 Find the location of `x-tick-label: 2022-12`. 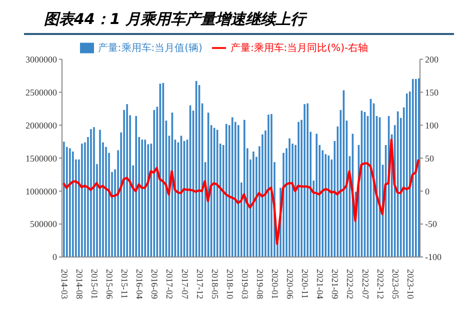

x-tick-label: 2022-12 is located at coordinates (380, 284).